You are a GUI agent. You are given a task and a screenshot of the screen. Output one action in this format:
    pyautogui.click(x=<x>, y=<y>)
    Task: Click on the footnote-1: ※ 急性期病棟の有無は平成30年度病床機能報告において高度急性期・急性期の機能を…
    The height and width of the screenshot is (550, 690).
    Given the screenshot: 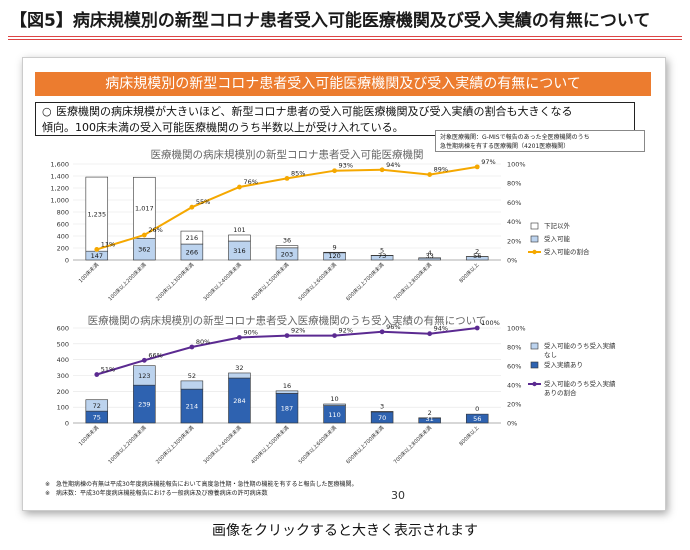 What is the action you would take?
    pyautogui.click(x=201, y=484)
    